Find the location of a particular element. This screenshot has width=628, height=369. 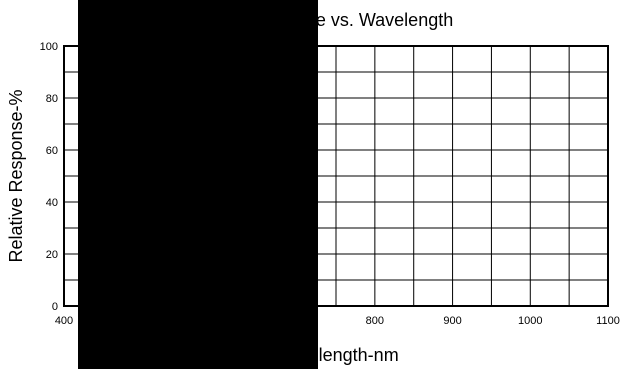

y-tick-label: 60 is located at coordinates (52, 151).